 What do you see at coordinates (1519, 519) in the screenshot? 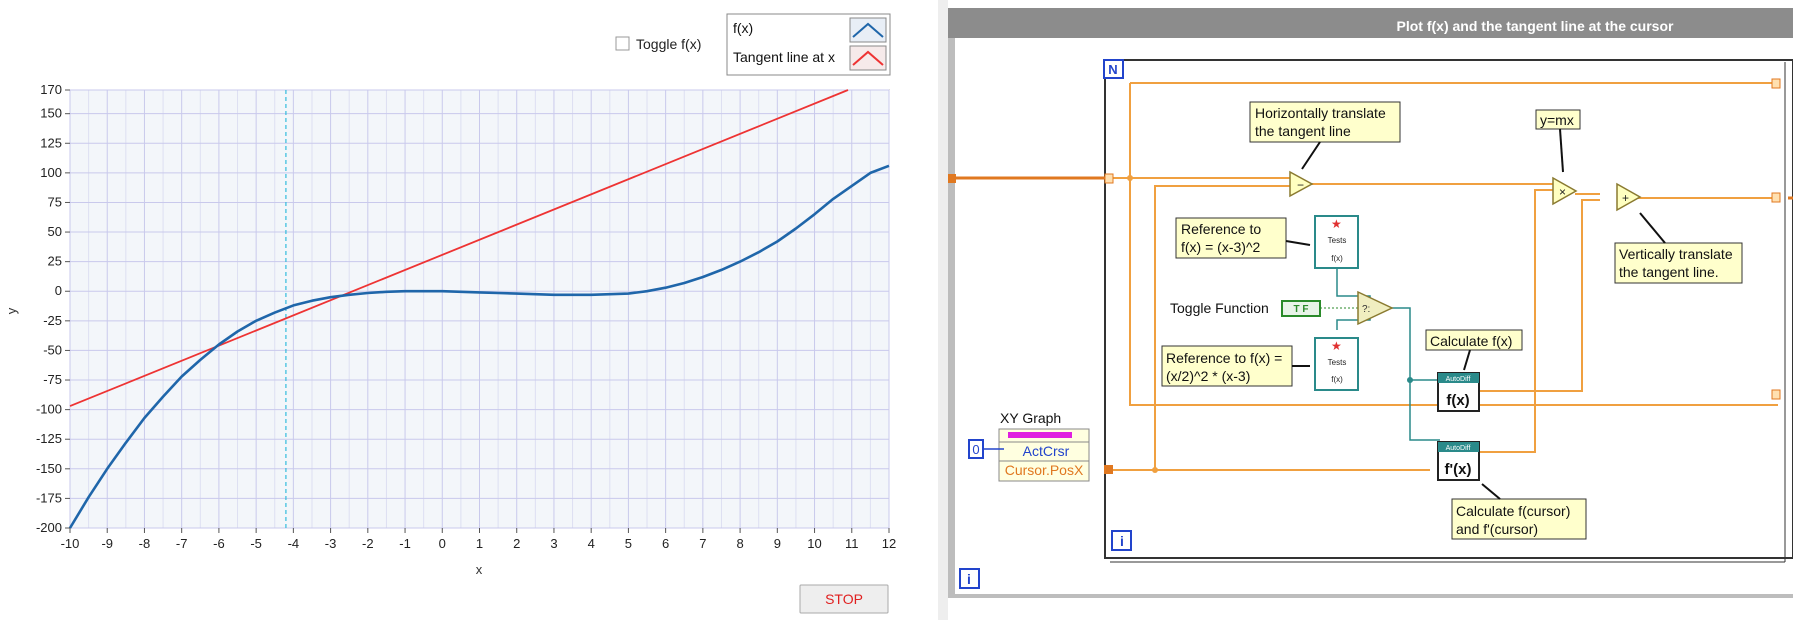
I see `note-calc-cursor: Calculate f(cursor) and f'(cursor)` at bounding box center [1519, 519].